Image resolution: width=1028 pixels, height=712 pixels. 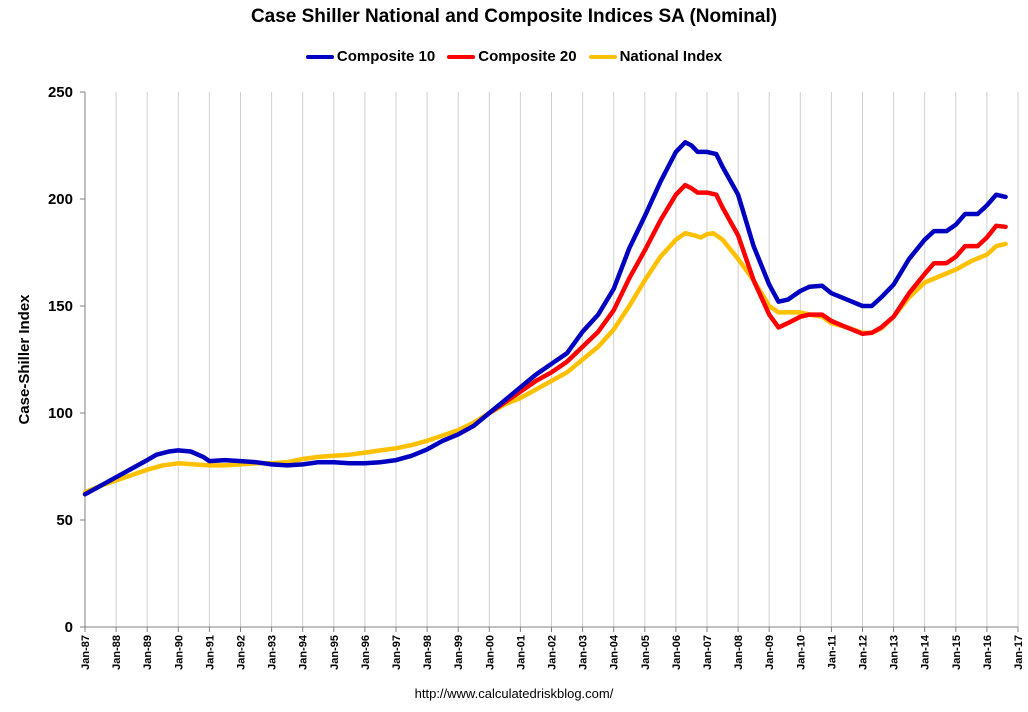 What do you see at coordinates (602, 56) in the screenshot?
I see `legend-swatch-national-index` at bounding box center [602, 56].